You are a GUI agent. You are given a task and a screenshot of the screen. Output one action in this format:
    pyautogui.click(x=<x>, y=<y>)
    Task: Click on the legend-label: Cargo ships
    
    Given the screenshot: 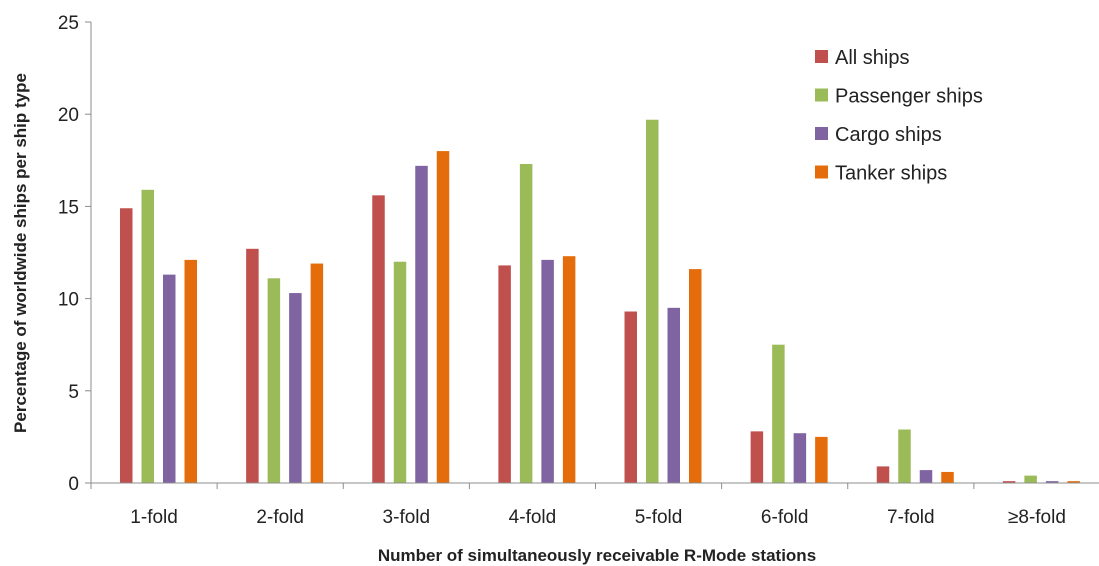 What is the action you would take?
    pyautogui.click(x=888, y=135)
    